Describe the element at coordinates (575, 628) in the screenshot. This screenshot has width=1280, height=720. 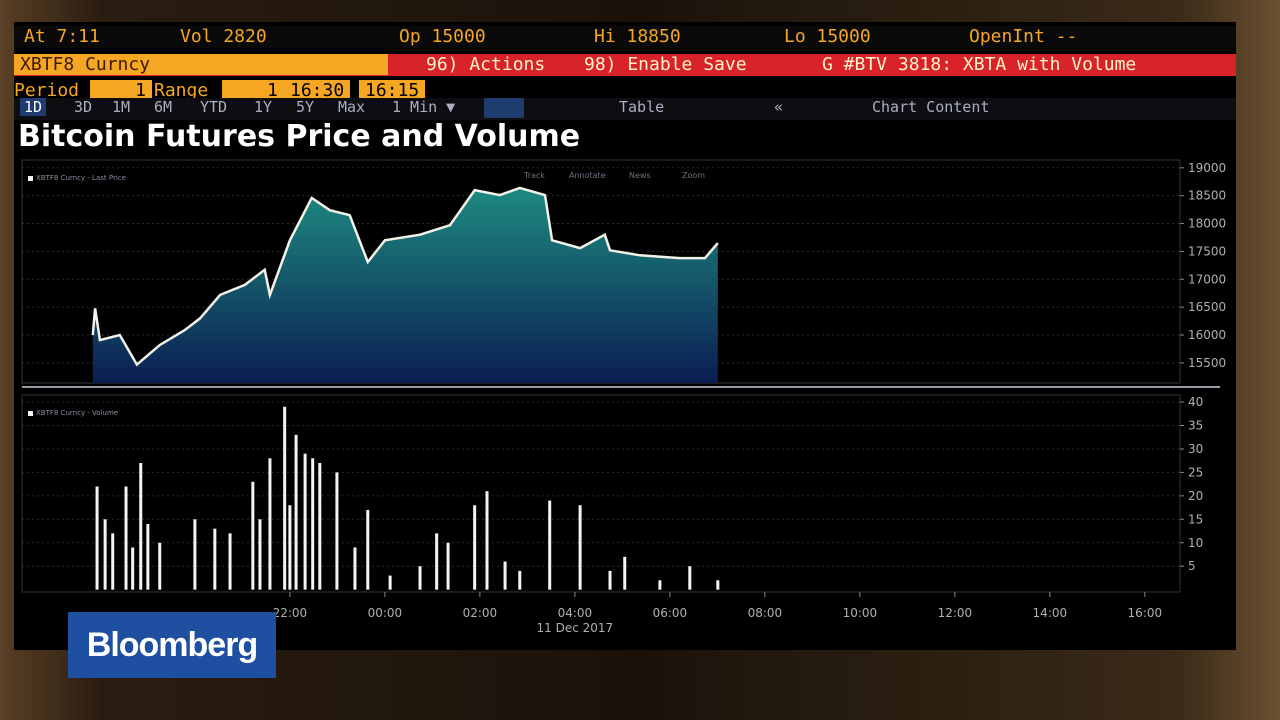
I see `x-date-label: 11 Dec 2017` at that location.